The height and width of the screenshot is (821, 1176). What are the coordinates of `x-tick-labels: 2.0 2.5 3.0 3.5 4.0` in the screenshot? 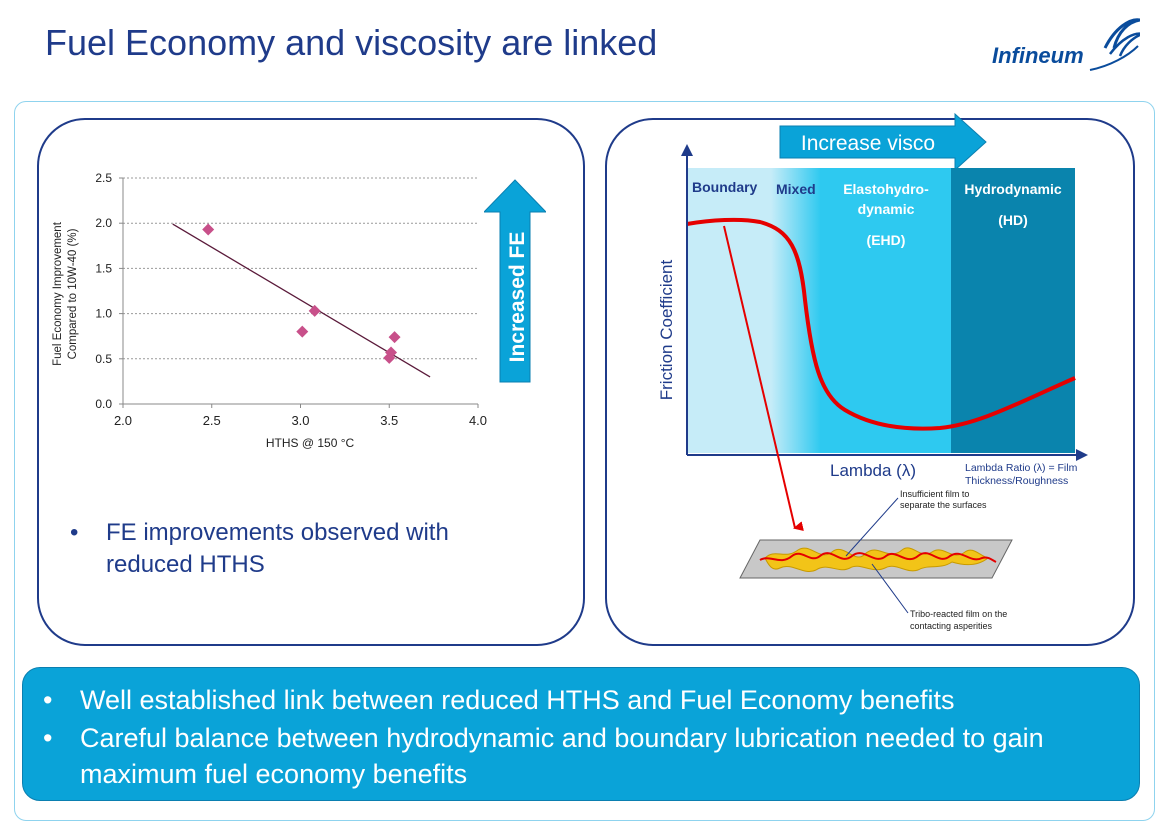 It's located at (300, 416).